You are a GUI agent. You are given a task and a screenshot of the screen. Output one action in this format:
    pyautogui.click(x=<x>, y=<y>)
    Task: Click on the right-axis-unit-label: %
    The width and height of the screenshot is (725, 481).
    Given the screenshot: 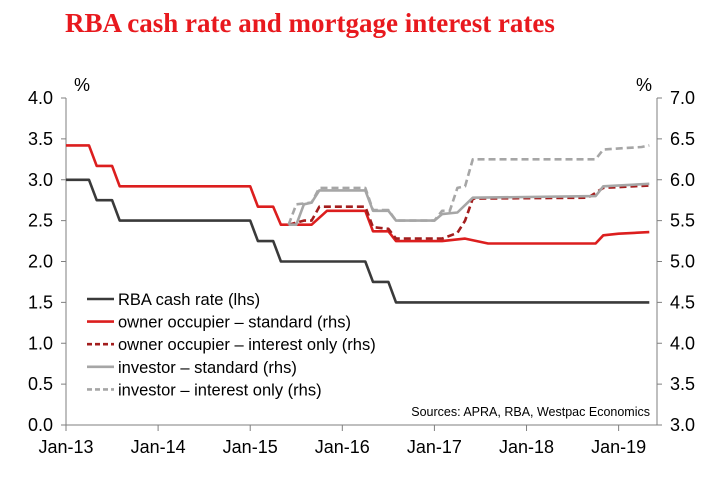 What is the action you would take?
    pyautogui.click(x=644, y=85)
    